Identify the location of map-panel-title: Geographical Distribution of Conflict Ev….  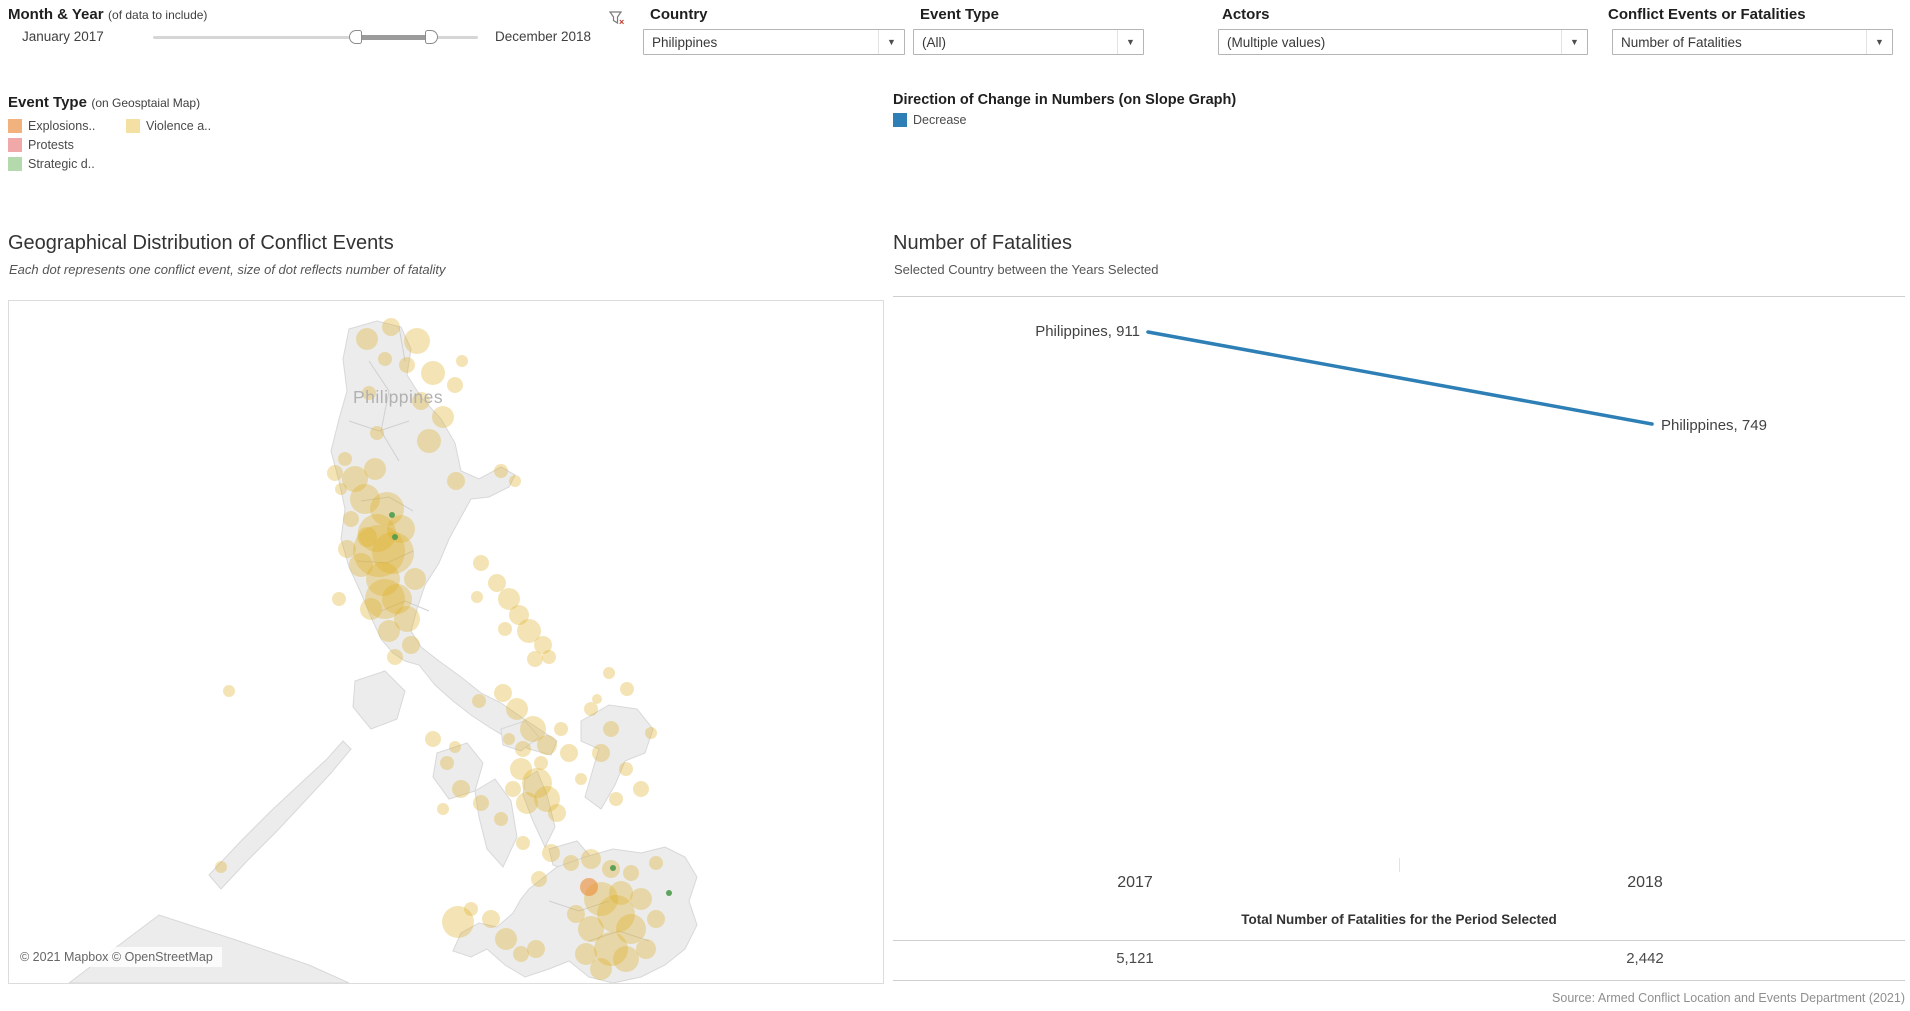
(201, 243).